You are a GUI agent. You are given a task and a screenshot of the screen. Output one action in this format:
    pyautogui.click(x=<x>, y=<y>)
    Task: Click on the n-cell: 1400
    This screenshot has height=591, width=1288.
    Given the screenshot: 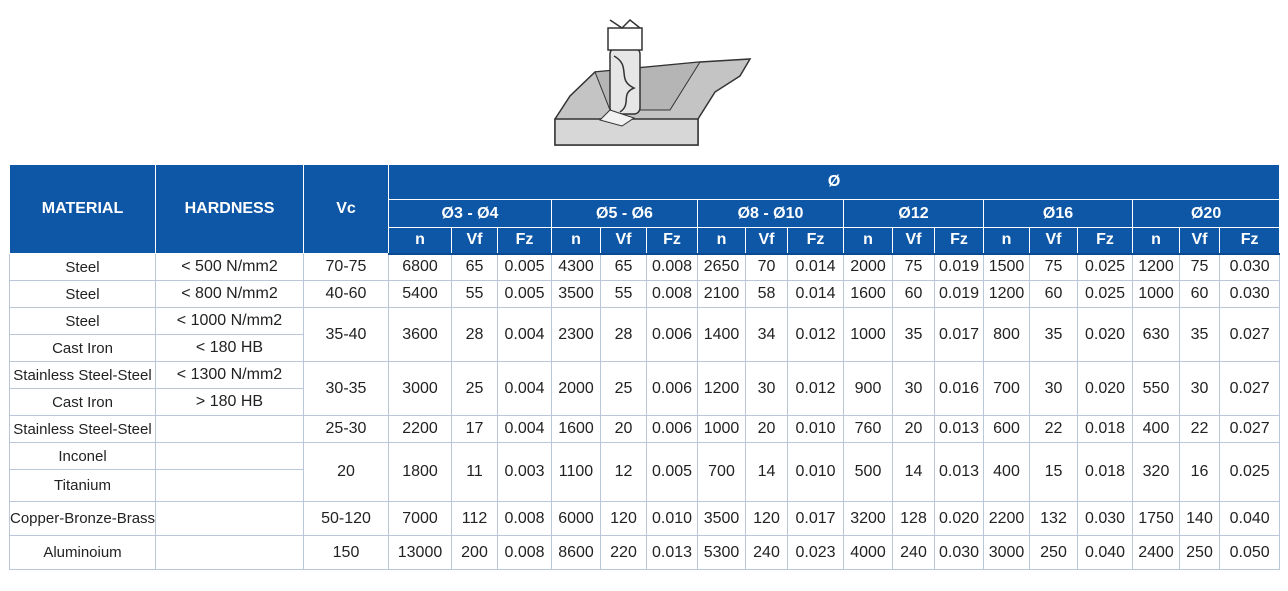 What is the action you would take?
    pyautogui.click(x=721, y=334)
    